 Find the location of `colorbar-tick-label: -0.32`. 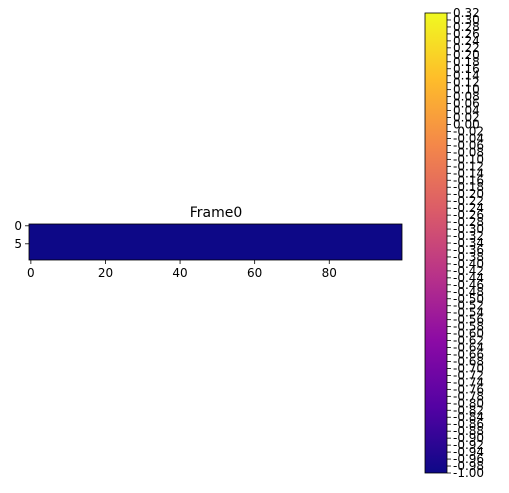

colorbar-tick-label: -0.32 is located at coordinates (468, 236).